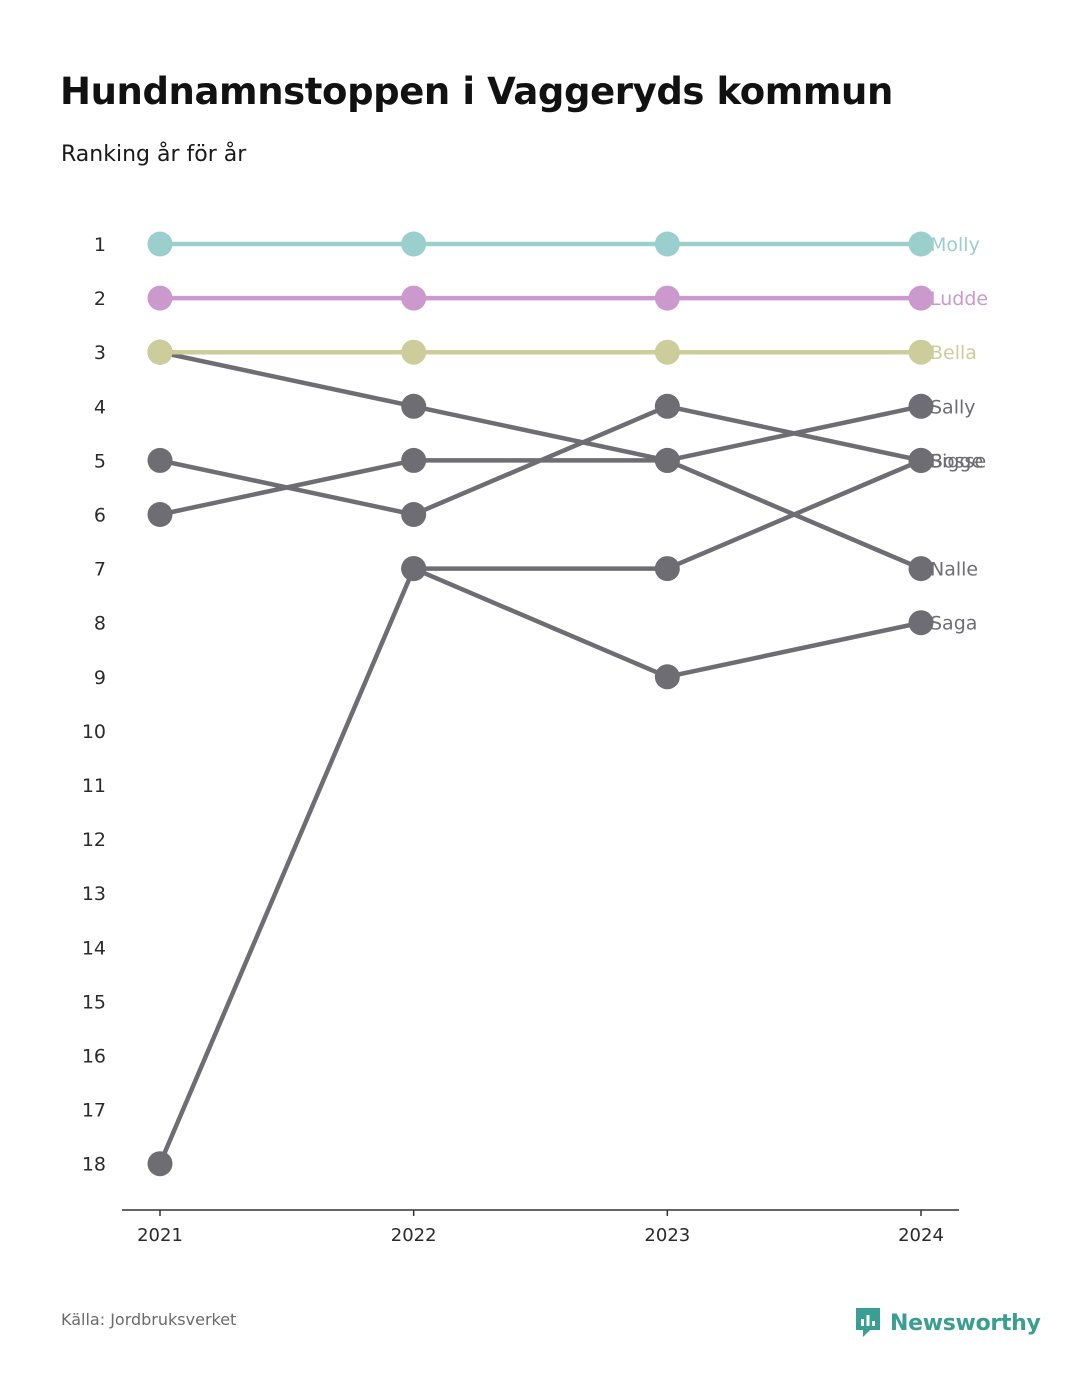  I want to click on y-tick-label: 11, so click(94, 786).